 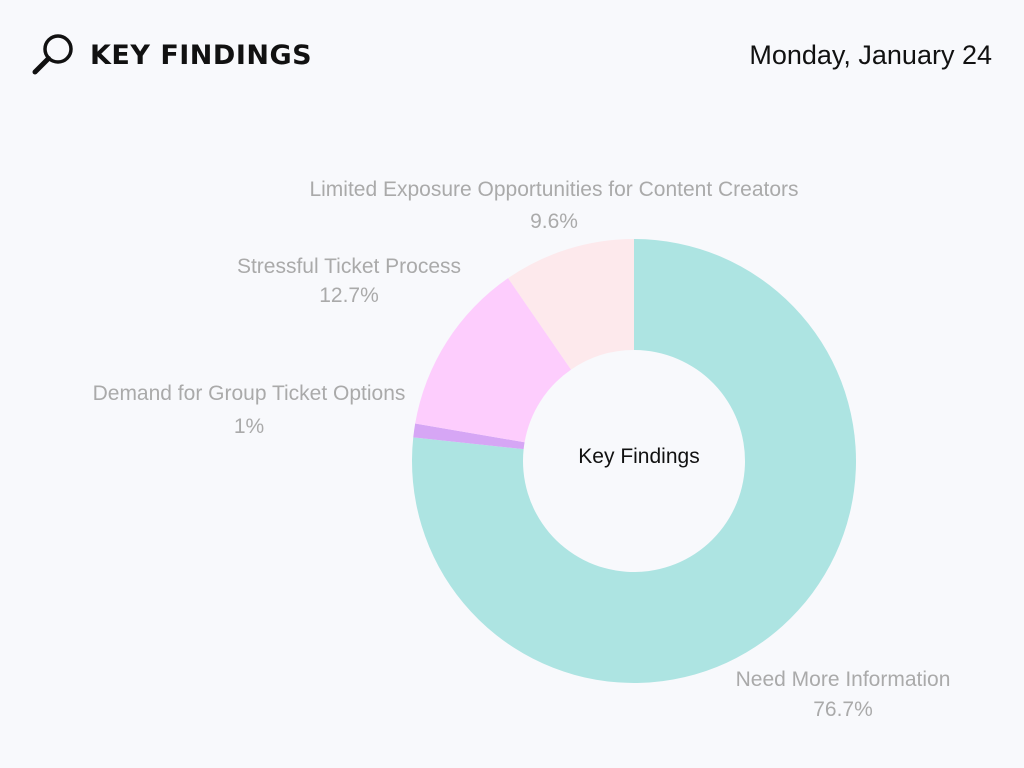 I want to click on header: KEY FINDINGS, so click(x=171, y=55).